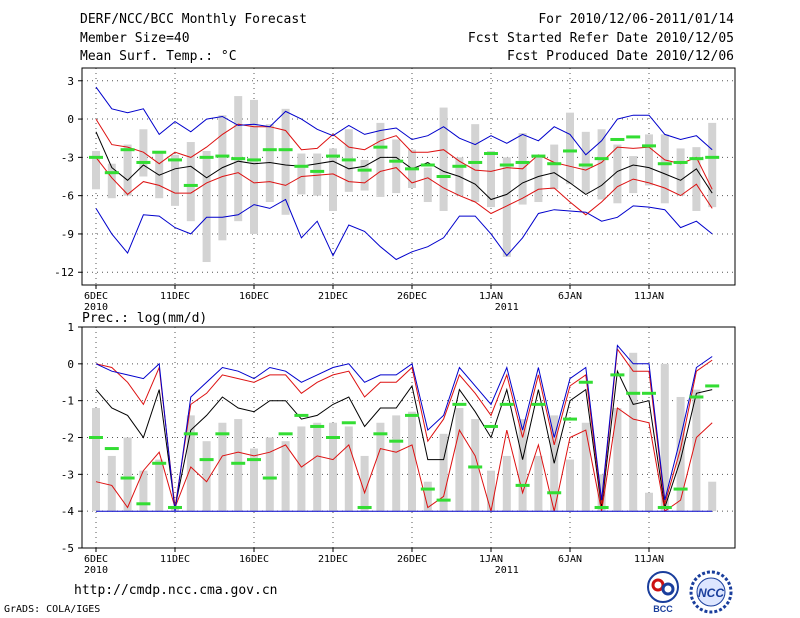 The height and width of the screenshot is (618, 800). I want to click on year-label: 2010, so click(96, 570).